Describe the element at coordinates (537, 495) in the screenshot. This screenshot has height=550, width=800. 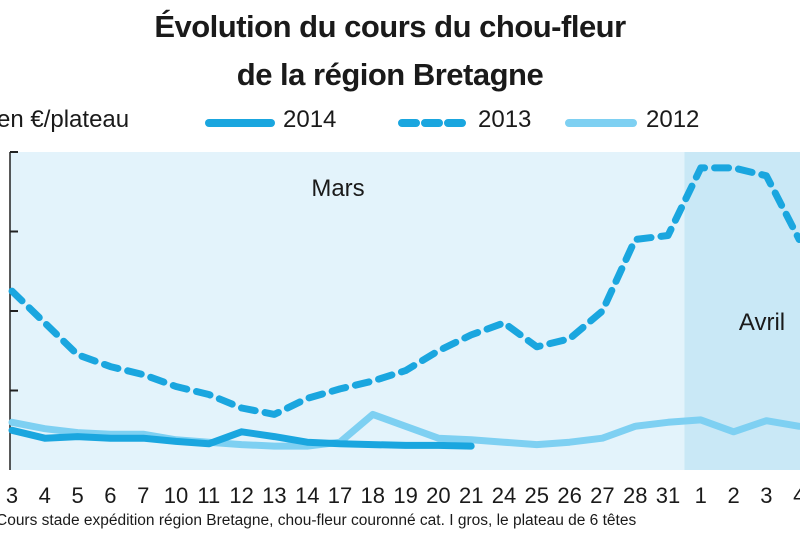
I see `x-tick-label: 25` at that location.